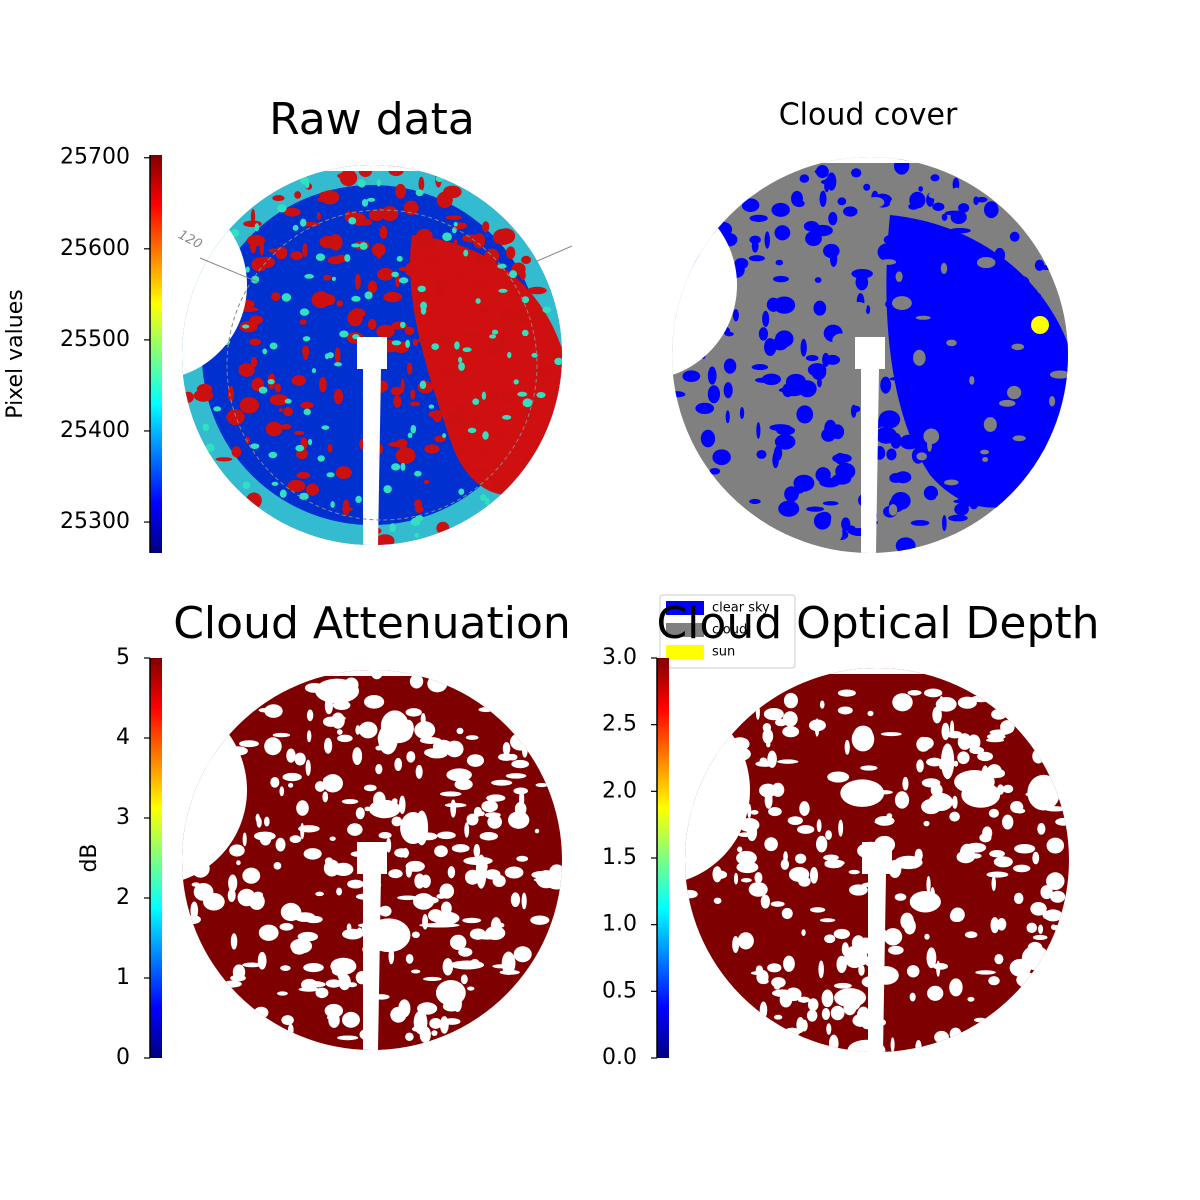 This screenshot has height=1200, width=1200. I want to click on y-tick-label: 25700, so click(95, 157).